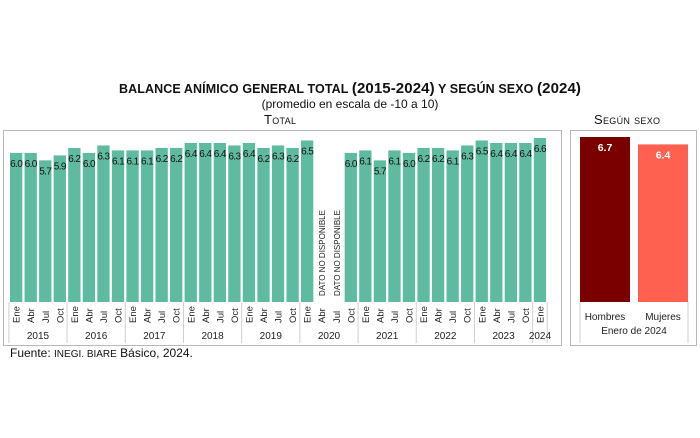  I want to click on year-tick-label: 2017, so click(154, 336).